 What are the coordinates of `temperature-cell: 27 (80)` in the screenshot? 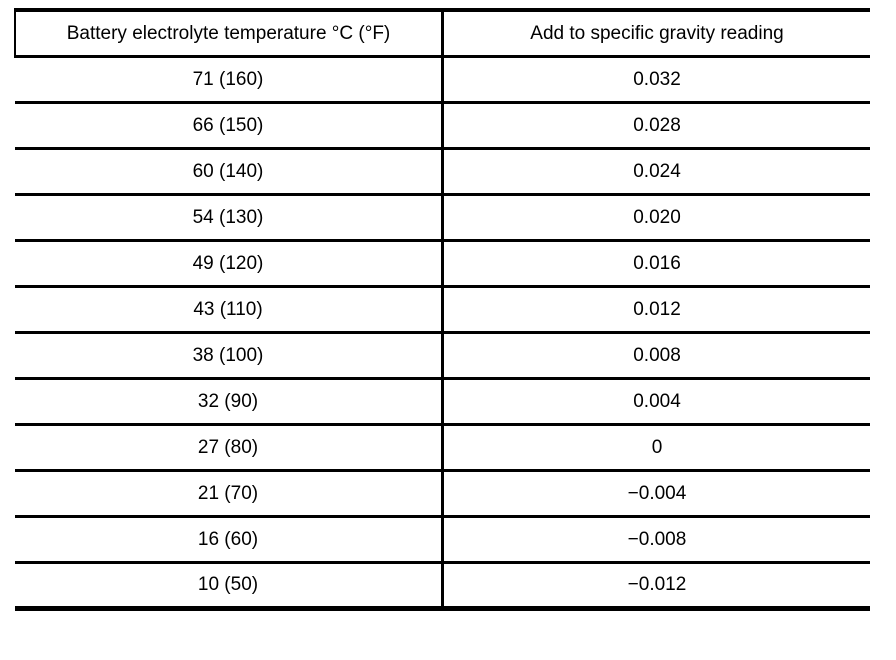 It's located at (229, 448).